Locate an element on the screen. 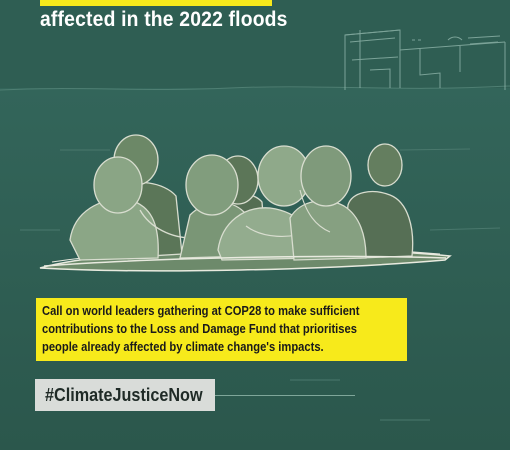  building-sketch is located at coordinates (425, 59).